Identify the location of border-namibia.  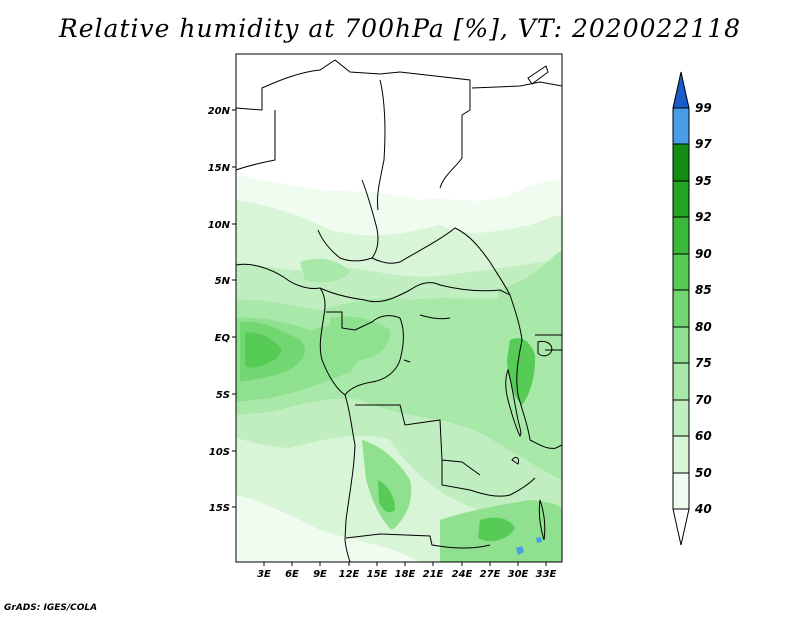
(418, 541).